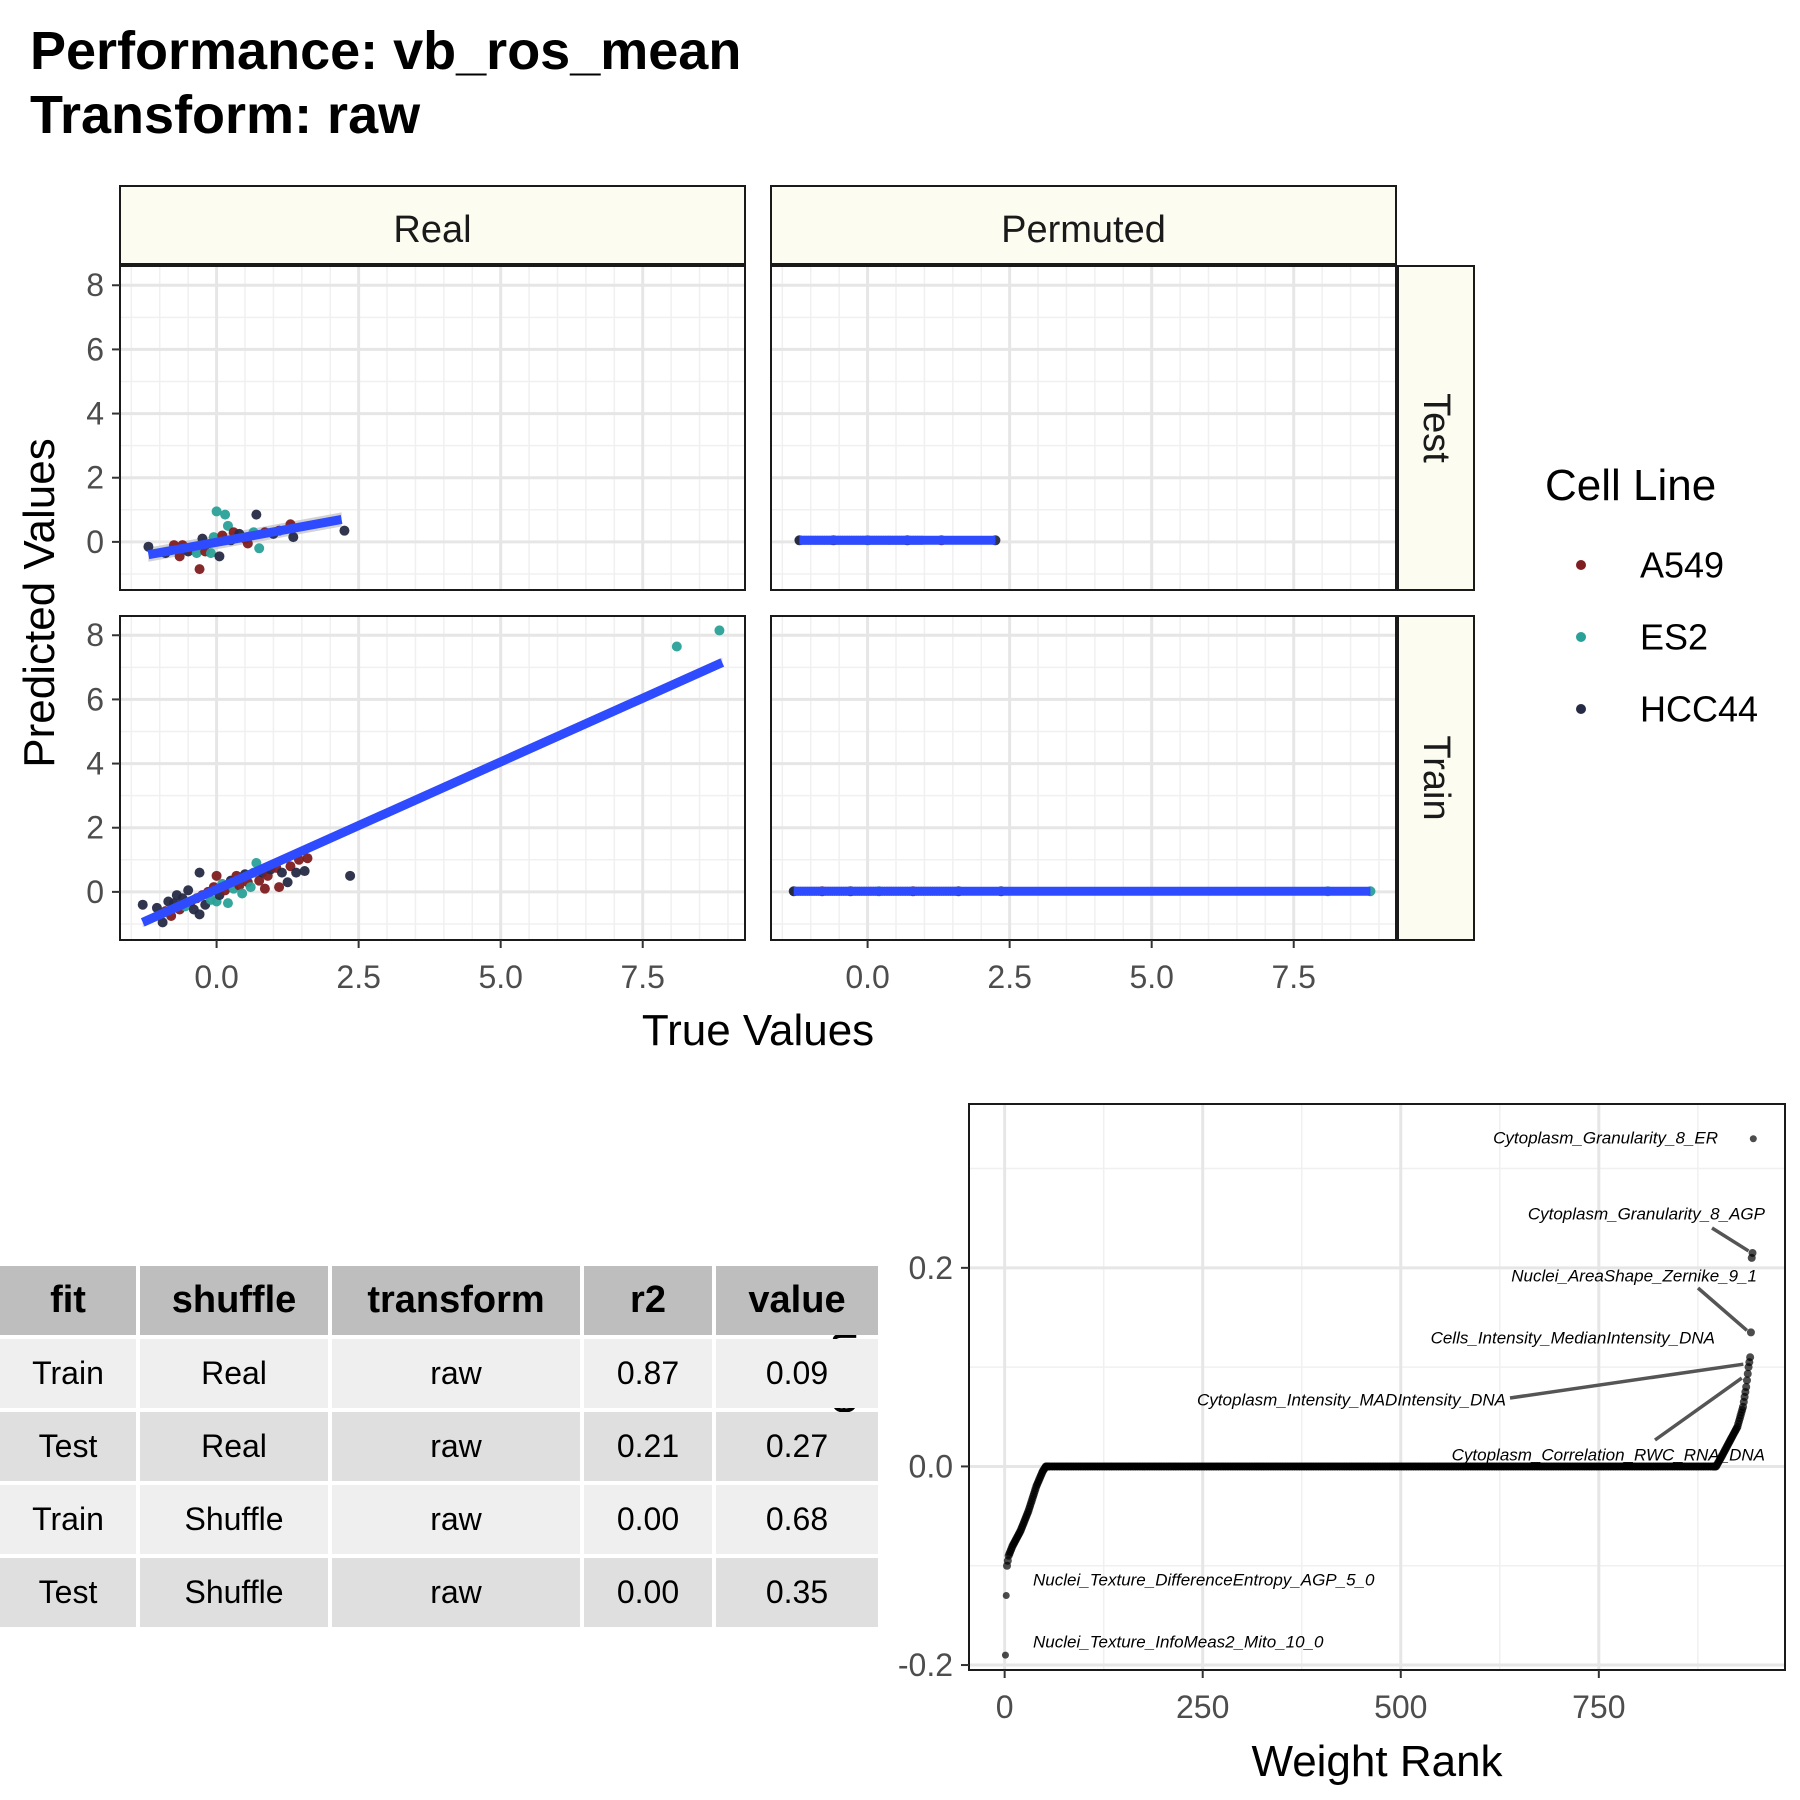 The height and width of the screenshot is (1800, 1800). I want to click on weight-annotation-label: Nuclei_AreaShape_Zernike_9_1, so click(1634, 1276).